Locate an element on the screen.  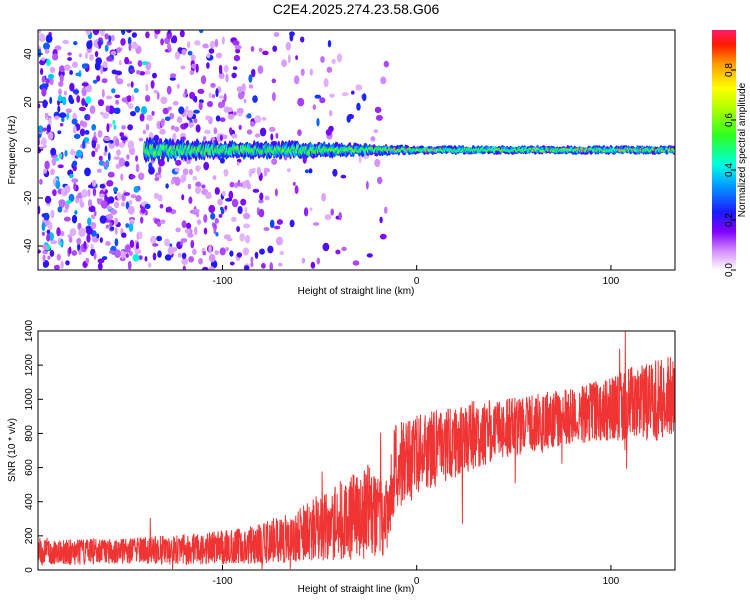
snr-x-tick-label: 100 is located at coordinates (611, 581).